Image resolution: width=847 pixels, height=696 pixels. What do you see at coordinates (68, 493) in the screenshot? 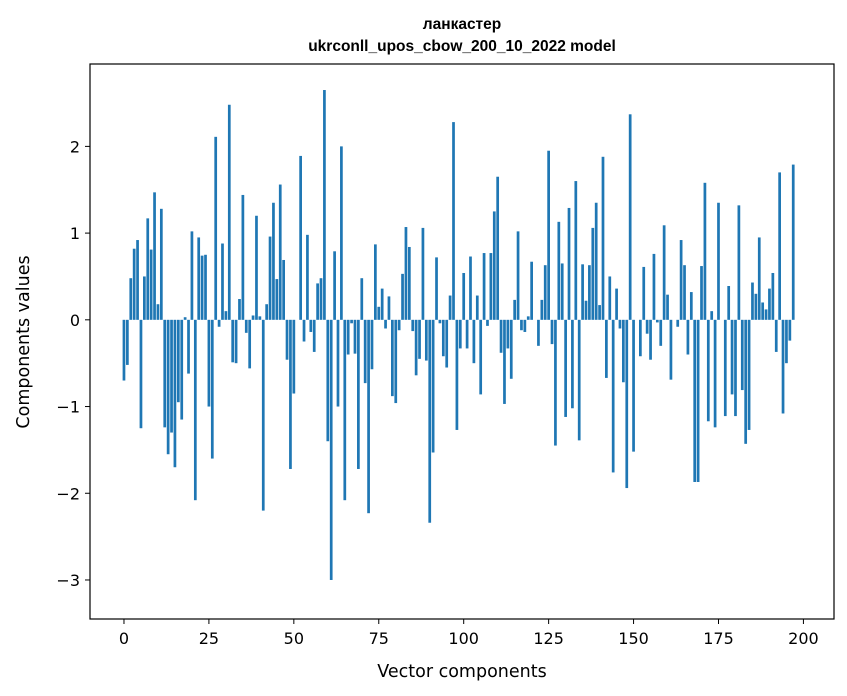
I see `y-tick-label-1: −2` at bounding box center [68, 493].